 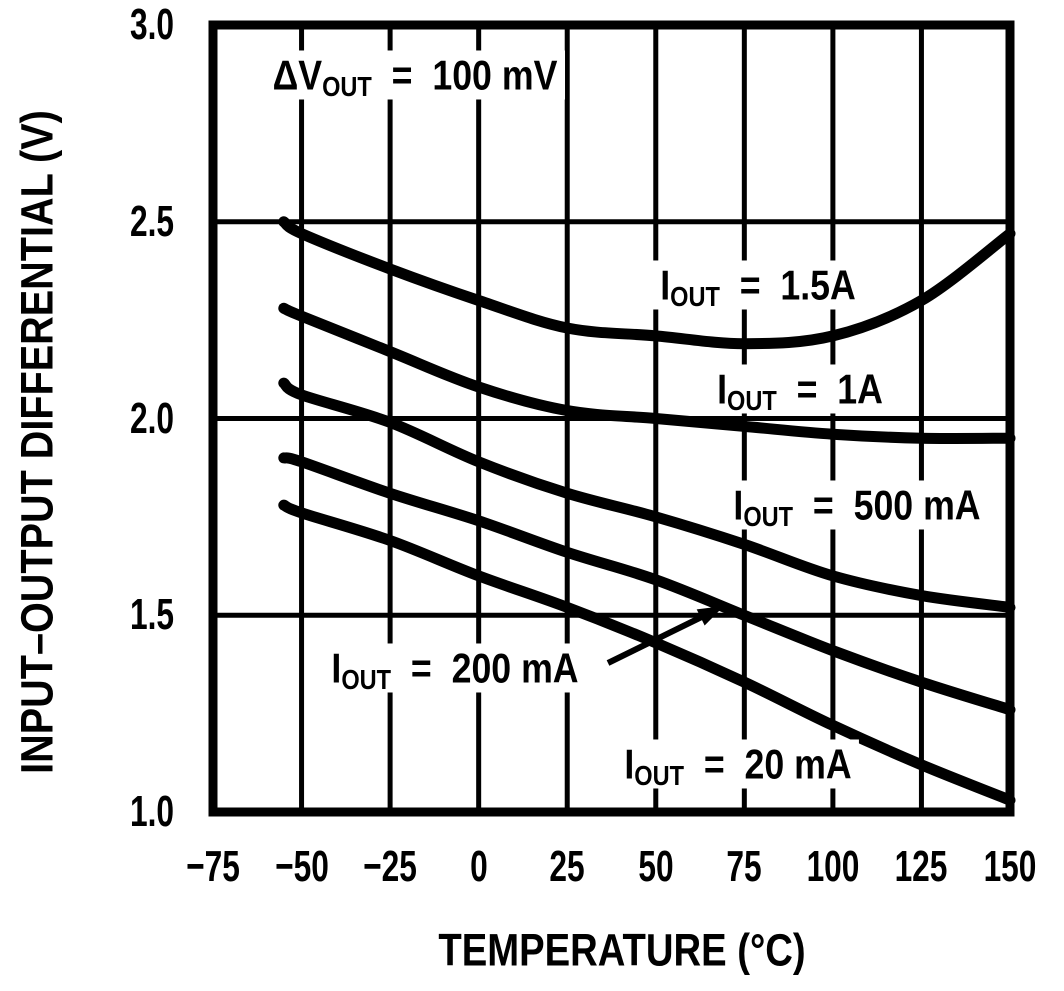 I want to click on label-symbol: ΔV, so click(x=297, y=75).